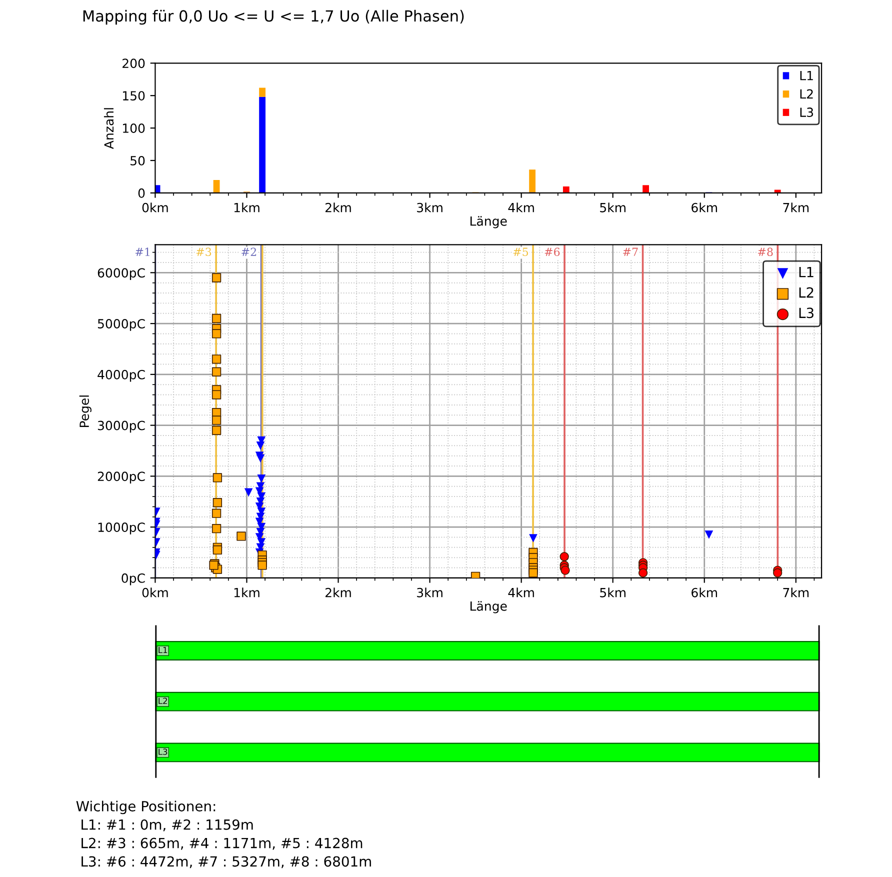 The height and width of the screenshot is (877, 892). Describe the element at coordinates (121, 274) in the screenshot. I see `y-tick-label: 6000pC` at that location.